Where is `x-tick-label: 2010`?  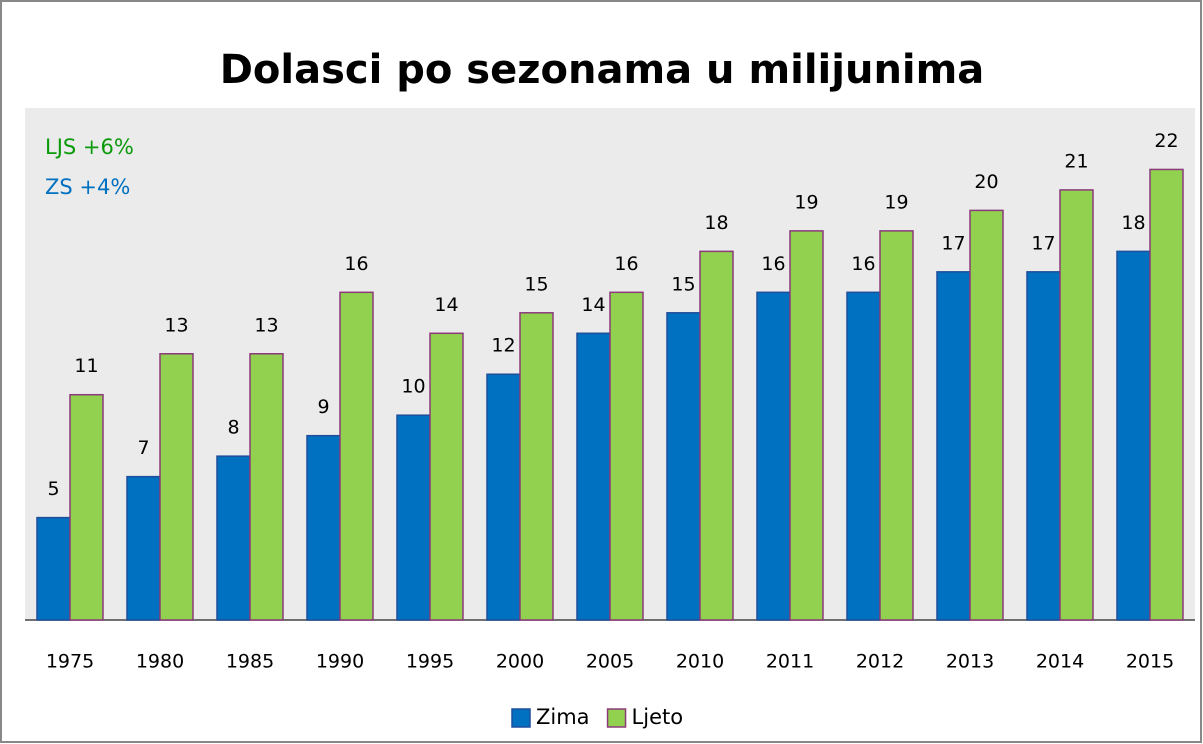
x-tick-label: 2010 is located at coordinates (700, 662).